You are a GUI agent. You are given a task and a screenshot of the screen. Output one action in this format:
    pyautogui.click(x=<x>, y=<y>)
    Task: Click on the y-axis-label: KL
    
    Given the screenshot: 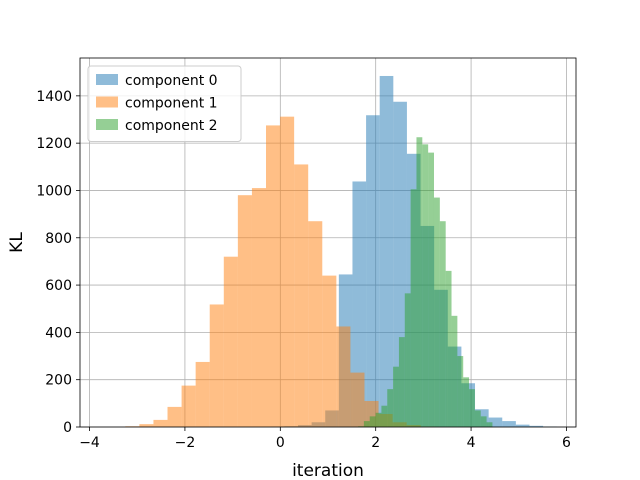 What is the action you would take?
    pyautogui.click(x=17, y=242)
    